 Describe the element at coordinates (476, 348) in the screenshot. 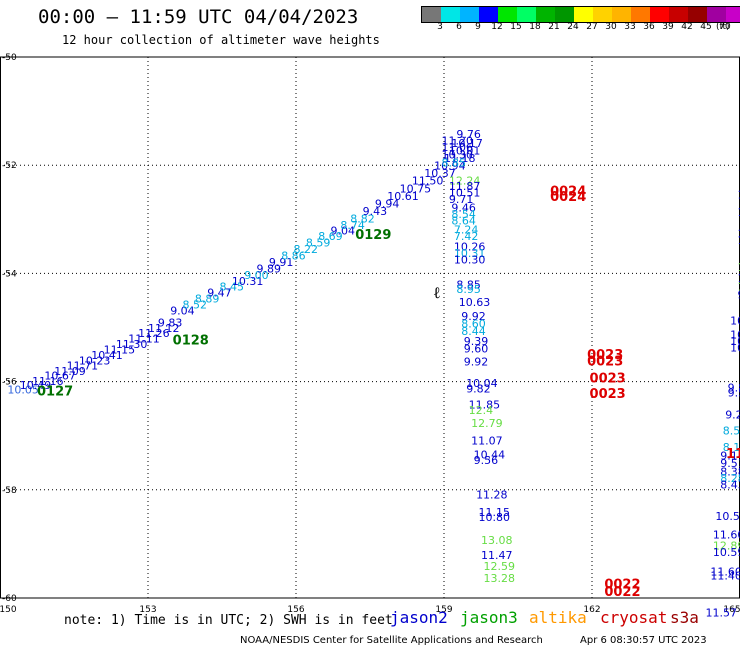

I see `wave-height-value: 9.60` at that location.